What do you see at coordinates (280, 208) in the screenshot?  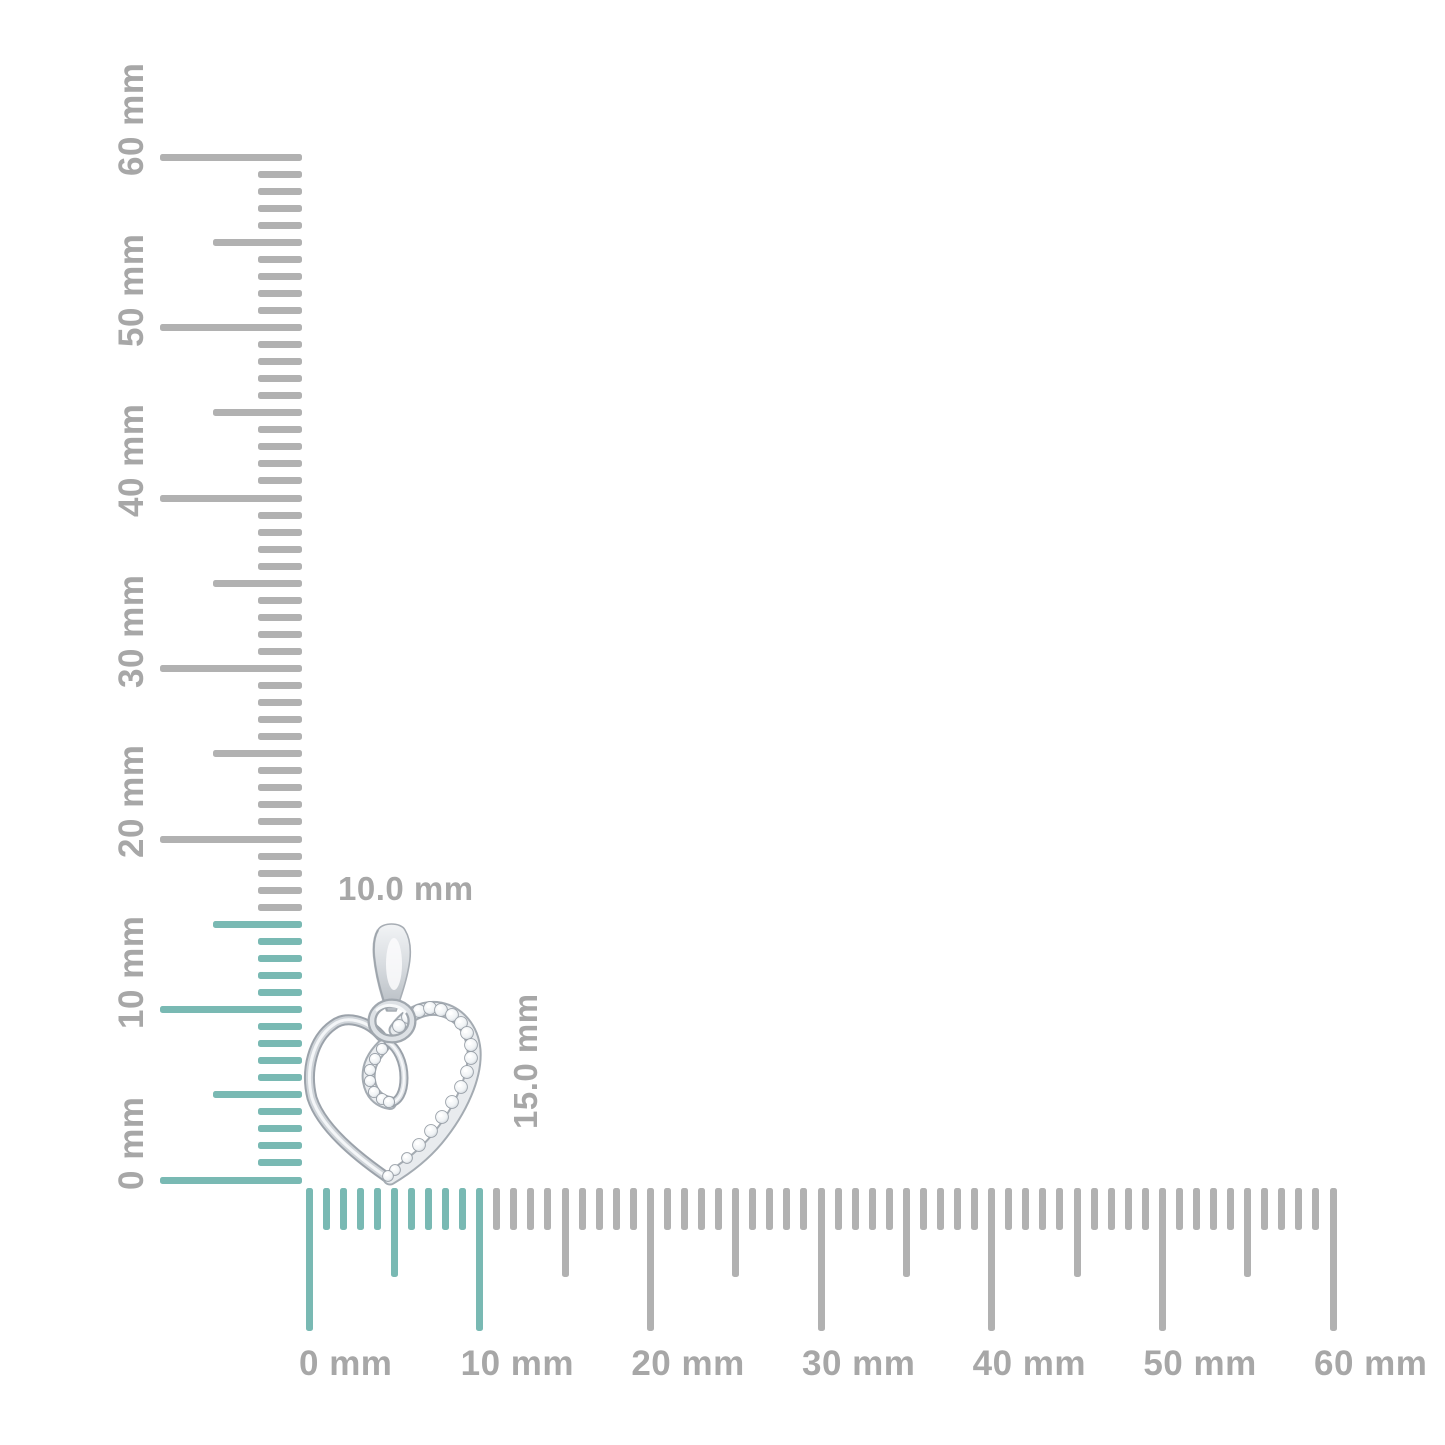 I see `v-ruler-tick-57mm` at bounding box center [280, 208].